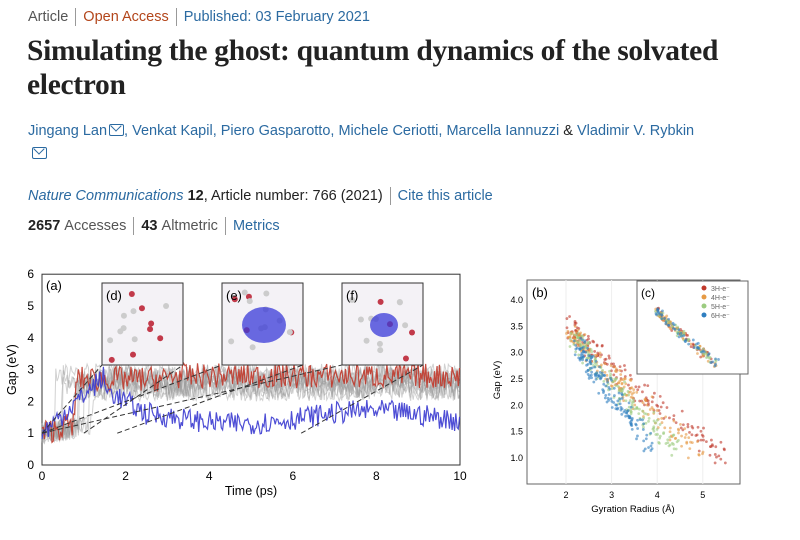  Describe the element at coordinates (172, 131) in the screenshot. I see `author-link: Venkat Kapil` at that location.